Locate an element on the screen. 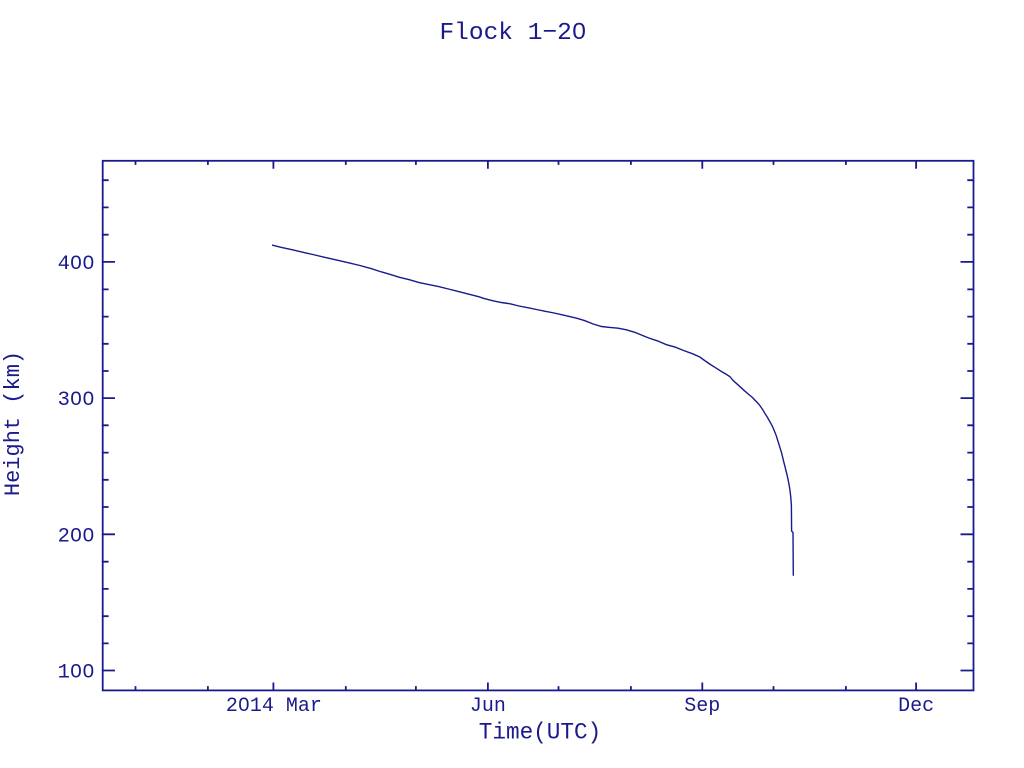  svg-text: Jun is located at coordinates (488, 706).